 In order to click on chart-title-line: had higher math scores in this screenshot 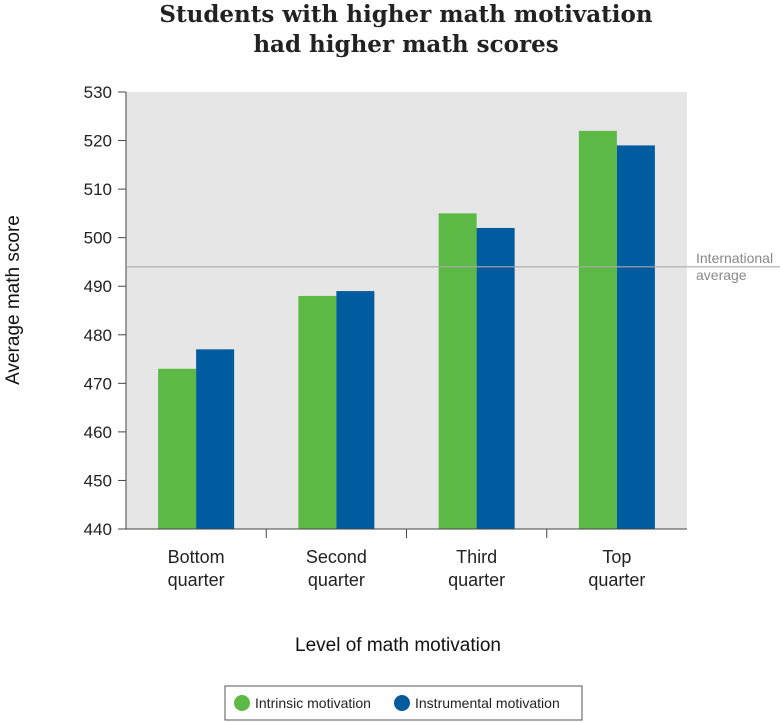, I will do `click(405, 44)`.